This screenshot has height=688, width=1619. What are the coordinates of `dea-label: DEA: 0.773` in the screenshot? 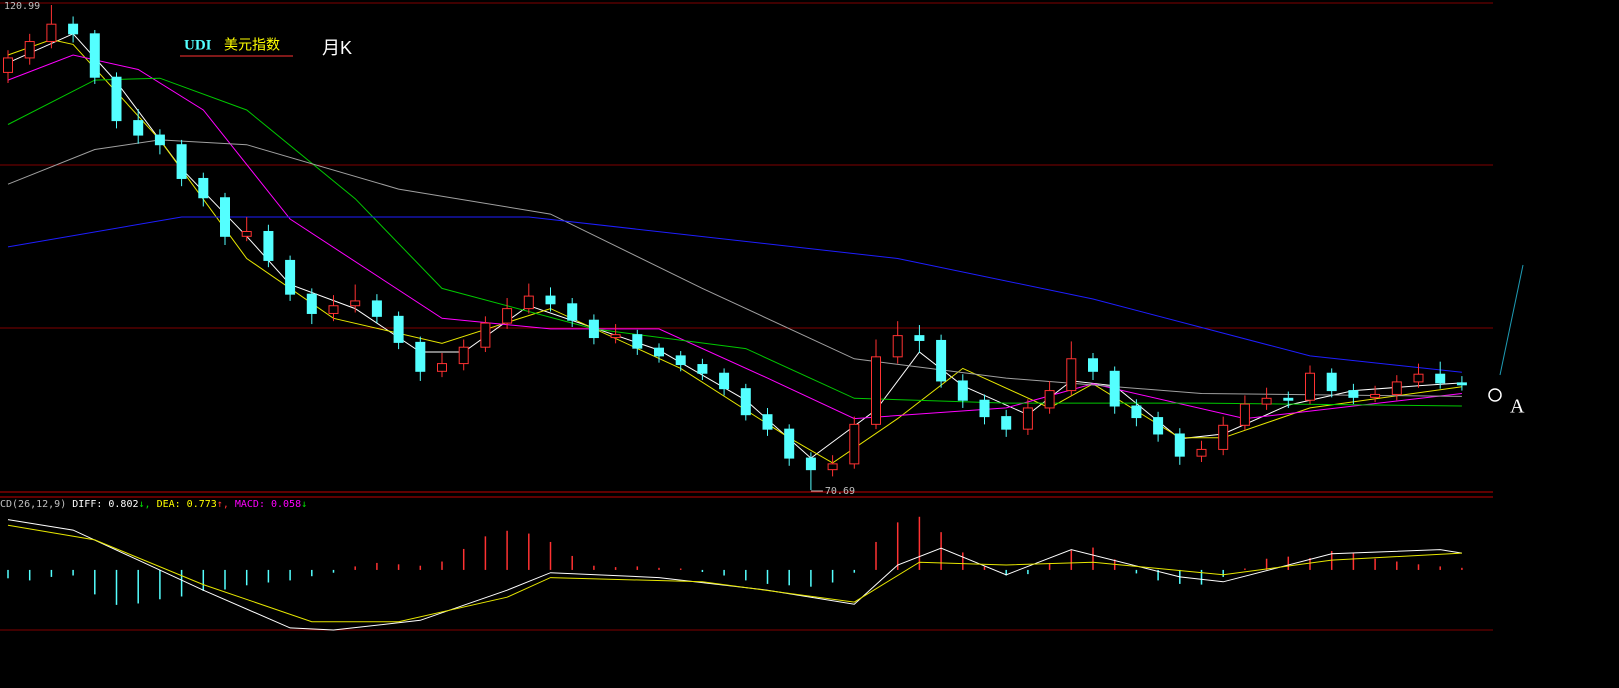 It's located at (187, 504).